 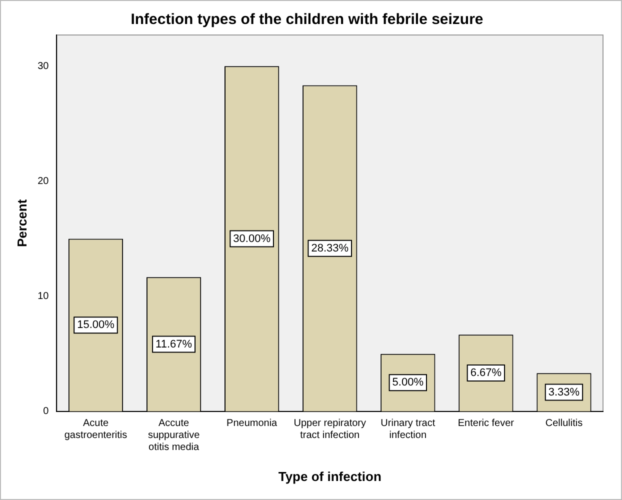 What do you see at coordinates (44, 296) in the screenshot?
I see `y-tick-label: 10` at bounding box center [44, 296].